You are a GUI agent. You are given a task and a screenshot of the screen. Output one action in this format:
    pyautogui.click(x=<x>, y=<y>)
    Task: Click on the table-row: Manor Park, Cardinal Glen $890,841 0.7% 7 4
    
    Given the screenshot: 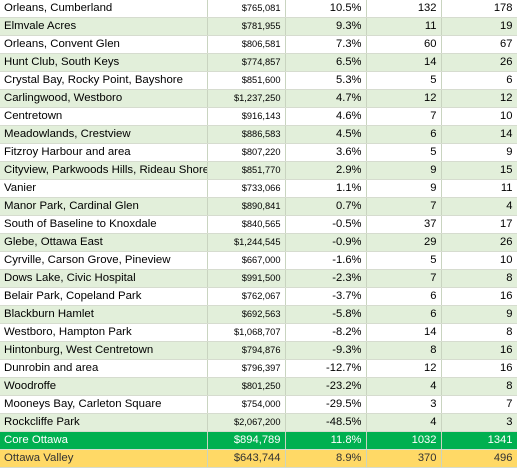 What is the action you would take?
    pyautogui.click(x=258, y=206)
    